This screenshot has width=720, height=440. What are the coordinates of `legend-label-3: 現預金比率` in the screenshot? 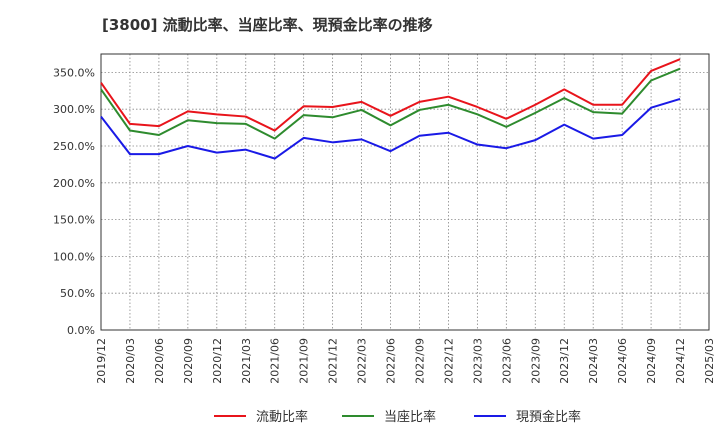 It's located at (548, 417).